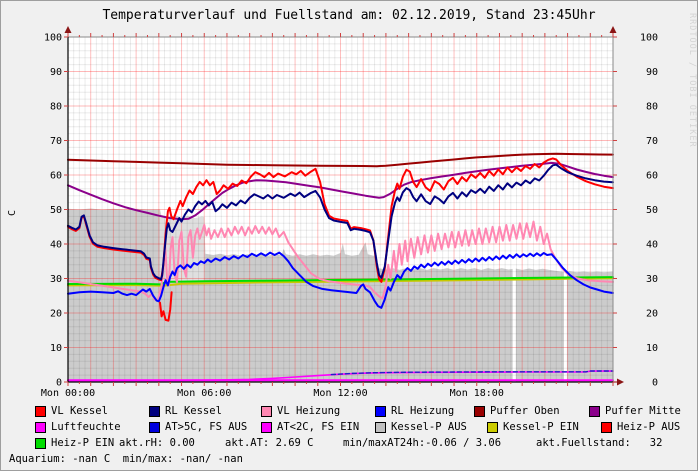 This screenshot has width=698, height=471. I want to click on legend-item: VL Kessel, so click(71, 411).